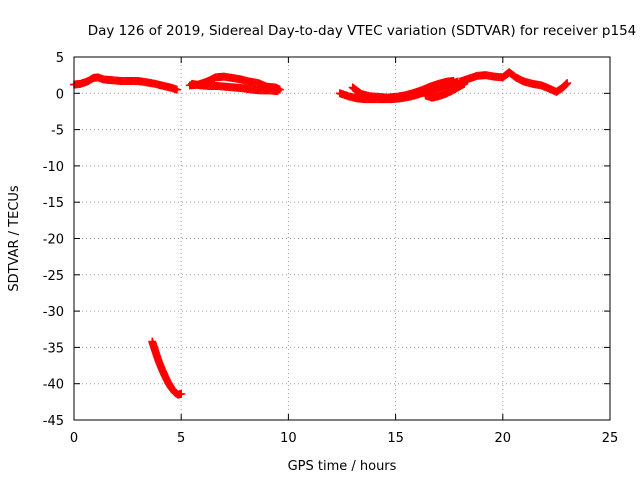  What do you see at coordinates (181, 438) in the screenshot?
I see `x-tick-label: 5` at bounding box center [181, 438].